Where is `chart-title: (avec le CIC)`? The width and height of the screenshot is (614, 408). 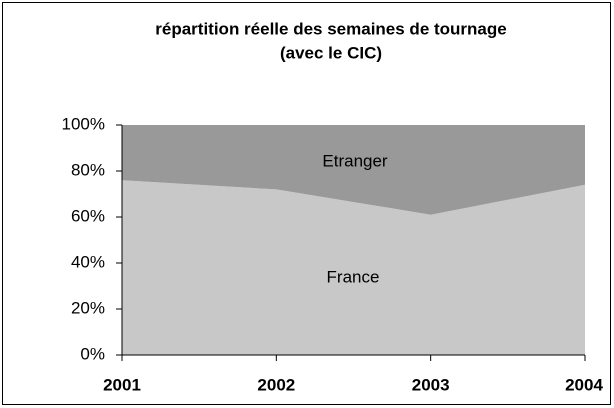
chart-title: (avec le CIC) is located at coordinates (331, 52).